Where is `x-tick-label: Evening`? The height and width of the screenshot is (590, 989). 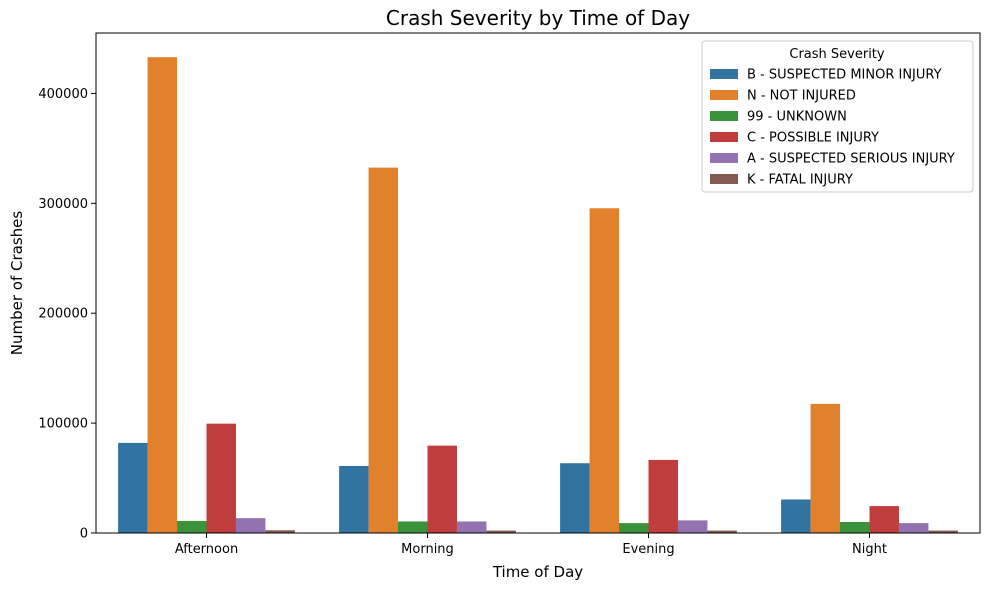
x-tick-label: Evening is located at coordinates (648, 549).